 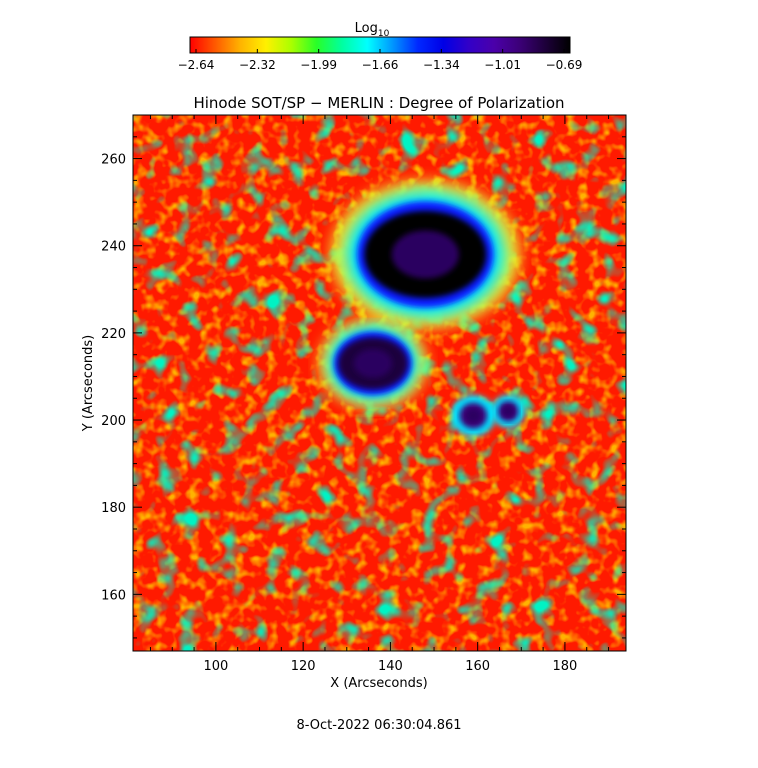 What do you see at coordinates (441, 65) in the screenshot?
I see `colorbar-tick-label: −1.34` at bounding box center [441, 65].